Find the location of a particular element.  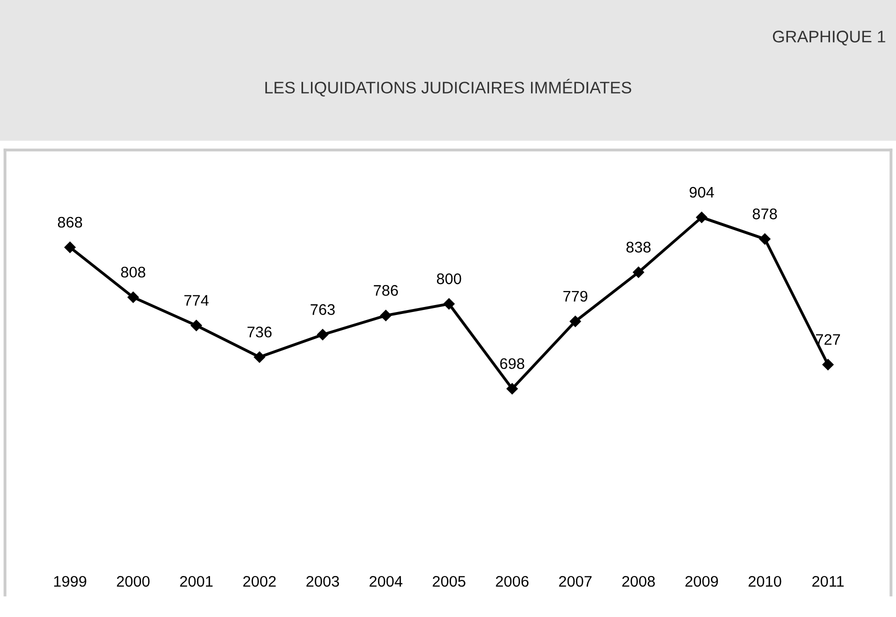

x-tick-label: 2004 is located at coordinates (386, 581).